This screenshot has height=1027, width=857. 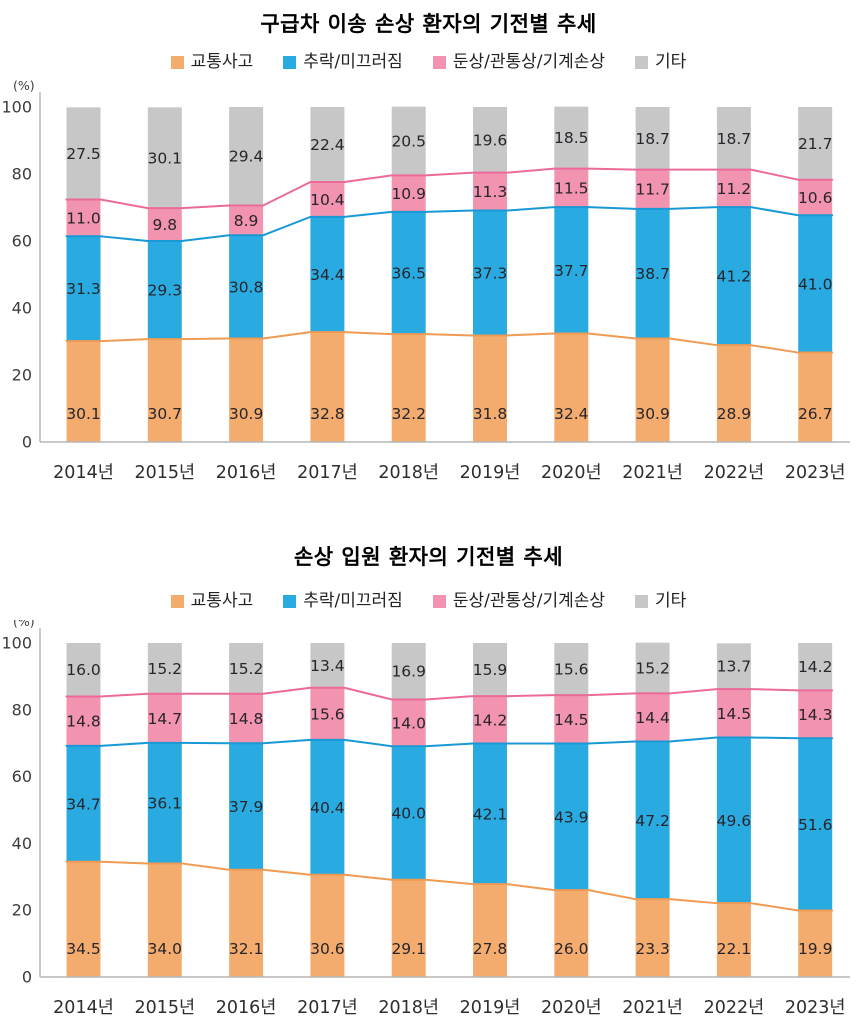 I want to click on svg-text: 11.2, so click(x=734, y=189).